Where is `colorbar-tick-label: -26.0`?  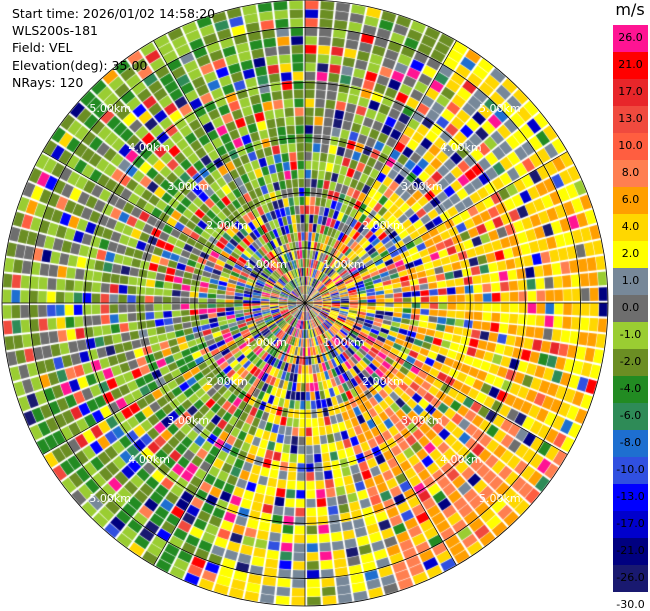 colorbar-tick-label: -26.0 is located at coordinates (630, 578).